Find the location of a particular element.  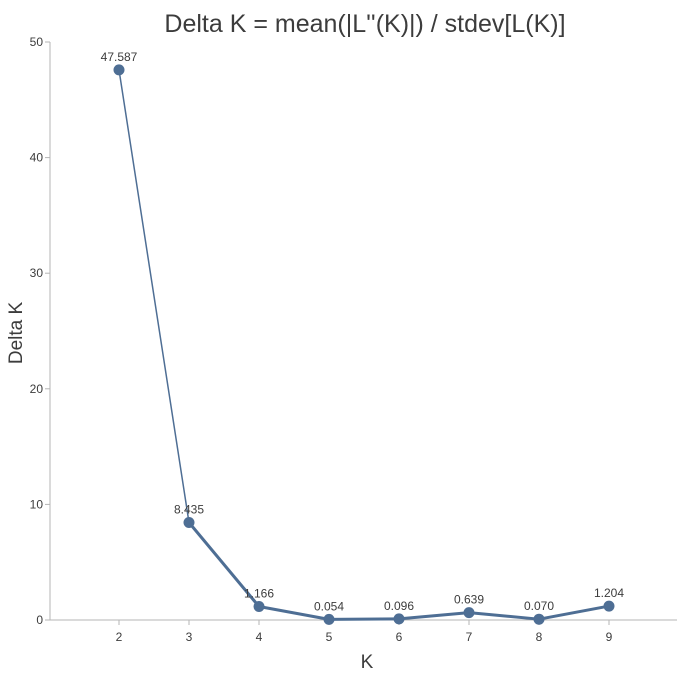

x-tick-label: 9 is located at coordinates (609, 637).